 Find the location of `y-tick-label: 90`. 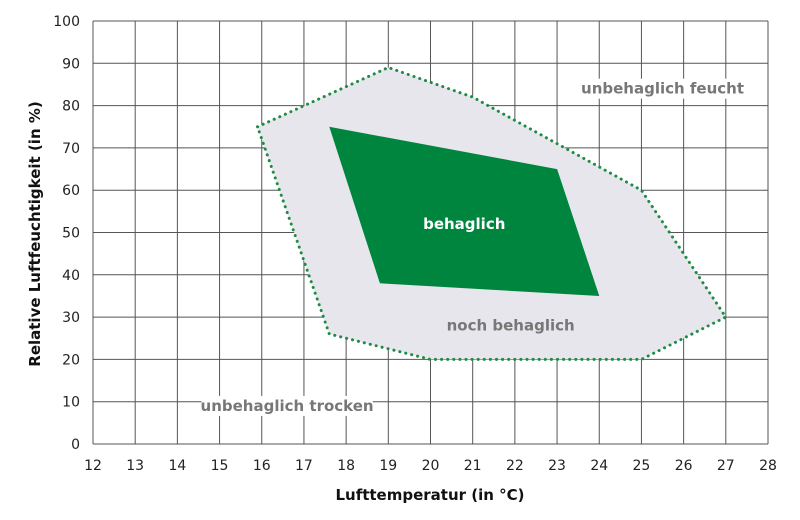

y-tick-label: 90 is located at coordinates (71, 64).